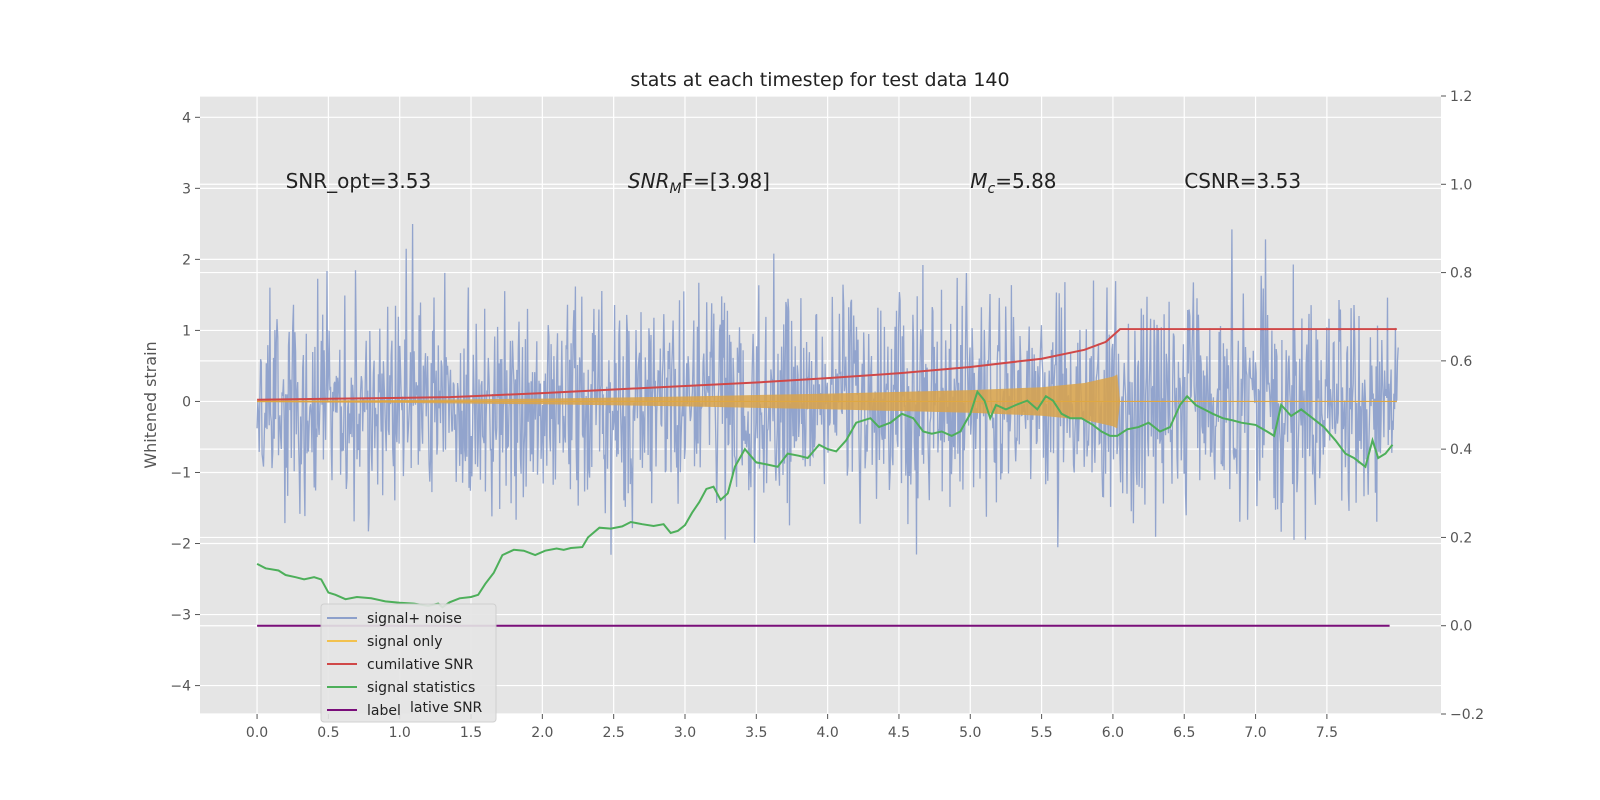  Describe the element at coordinates (421, 688) in the screenshot. I see `legend-entry: signal statistics` at that location.